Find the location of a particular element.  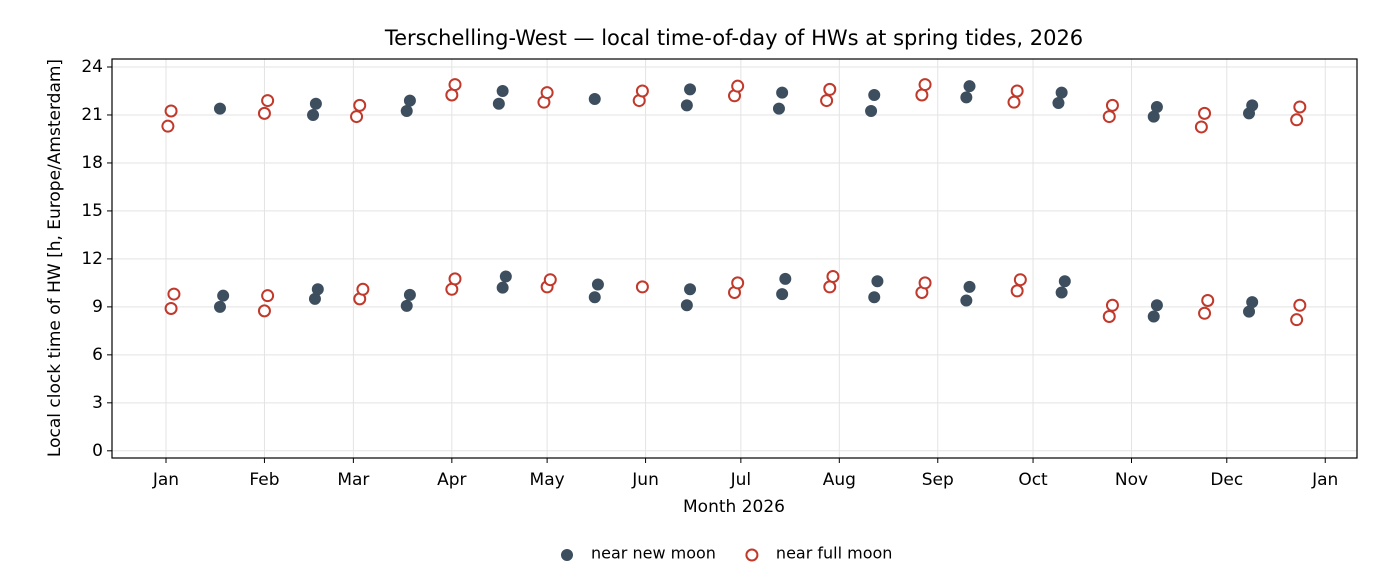

x-tick-label: Jun is located at coordinates (645, 480).